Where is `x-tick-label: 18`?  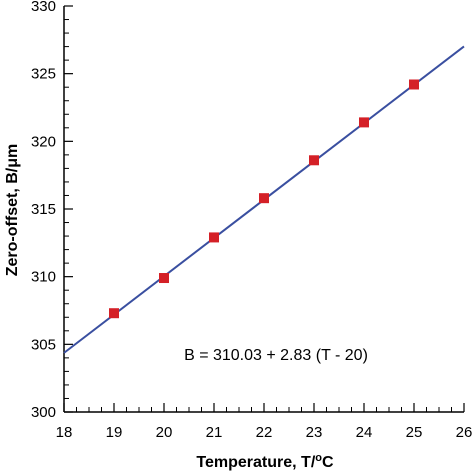
x-tick-label: 18 is located at coordinates (64, 432).